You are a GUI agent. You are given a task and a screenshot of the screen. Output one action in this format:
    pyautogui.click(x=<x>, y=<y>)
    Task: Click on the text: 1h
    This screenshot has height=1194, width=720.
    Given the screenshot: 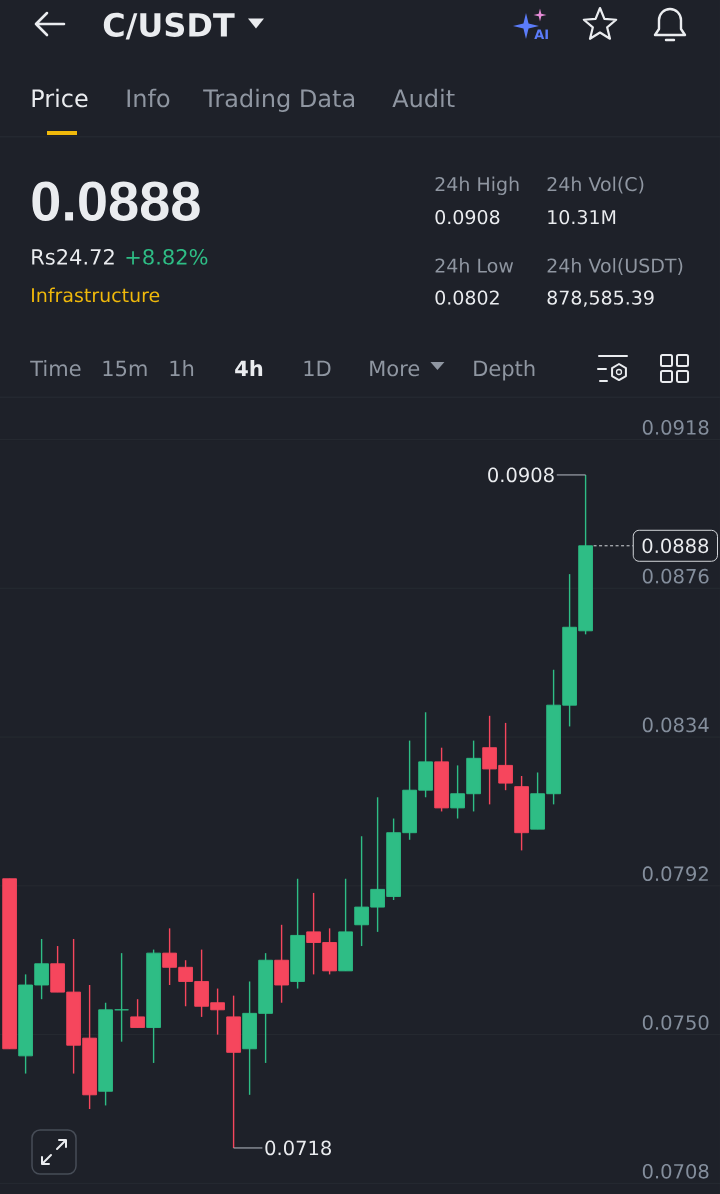 What is the action you would take?
    pyautogui.click(x=182, y=368)
    